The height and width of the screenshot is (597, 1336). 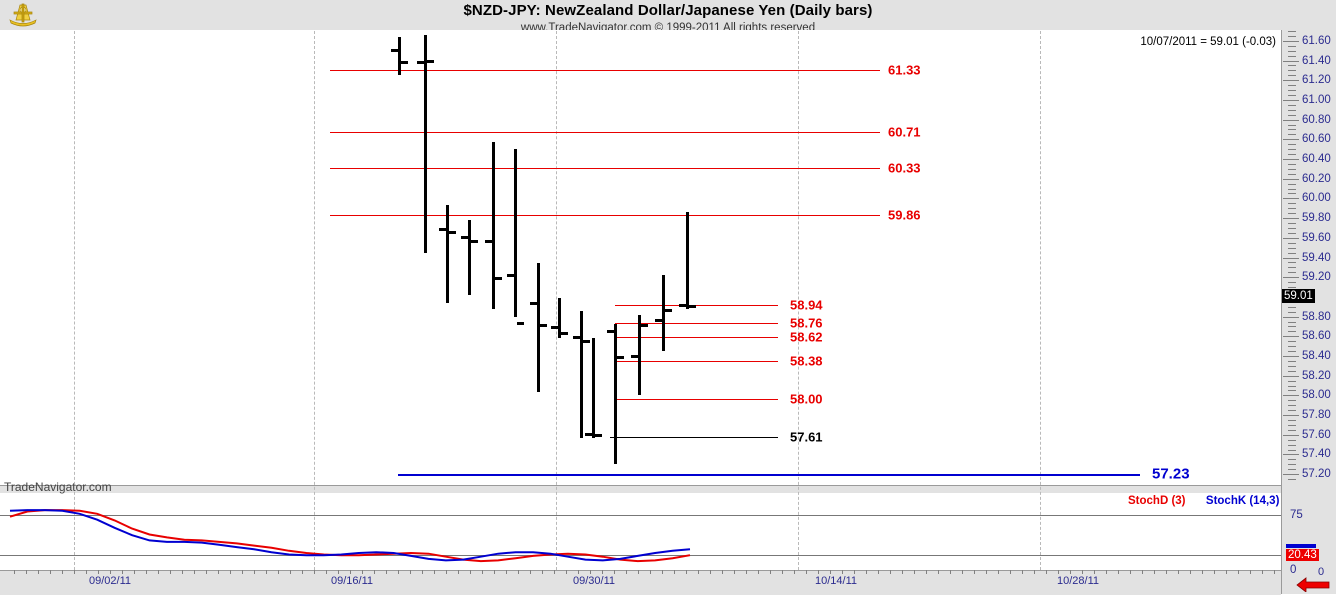 I want to click on red-left-arrow-icon, so click(x=1313, y=587).